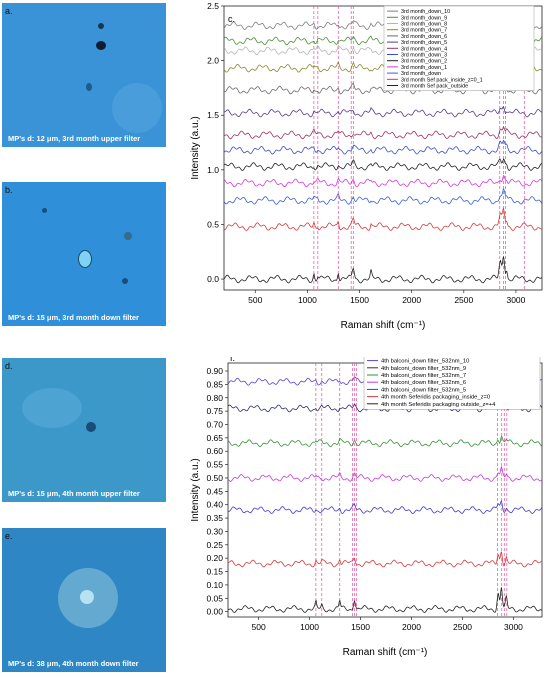  I want to click on y-tick-label: 1.5, so click(213, 115).